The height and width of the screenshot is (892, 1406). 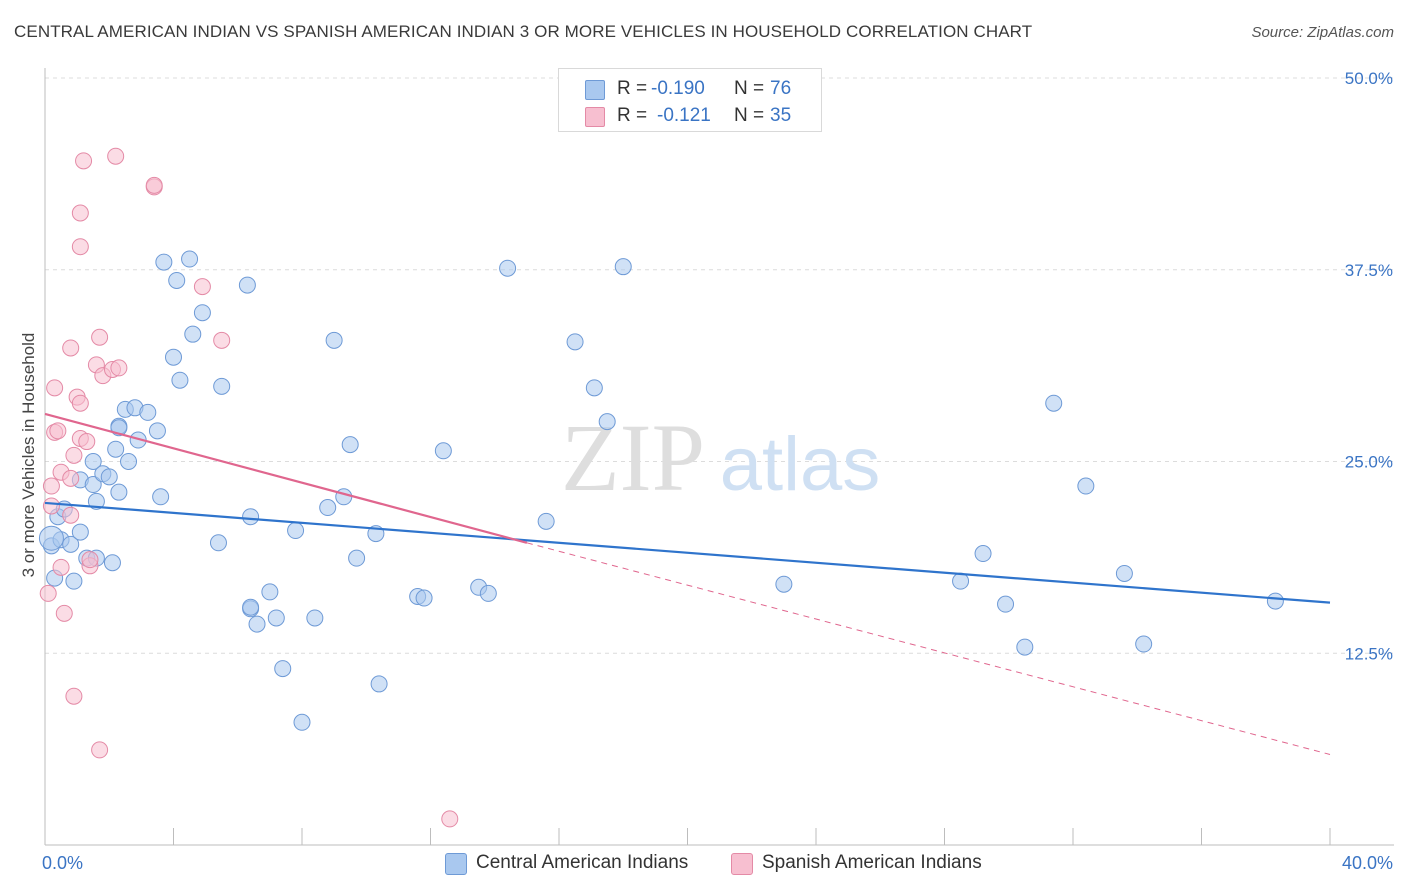 I want to click on watermark-atlas: atlas, so click(x=800, y=464).